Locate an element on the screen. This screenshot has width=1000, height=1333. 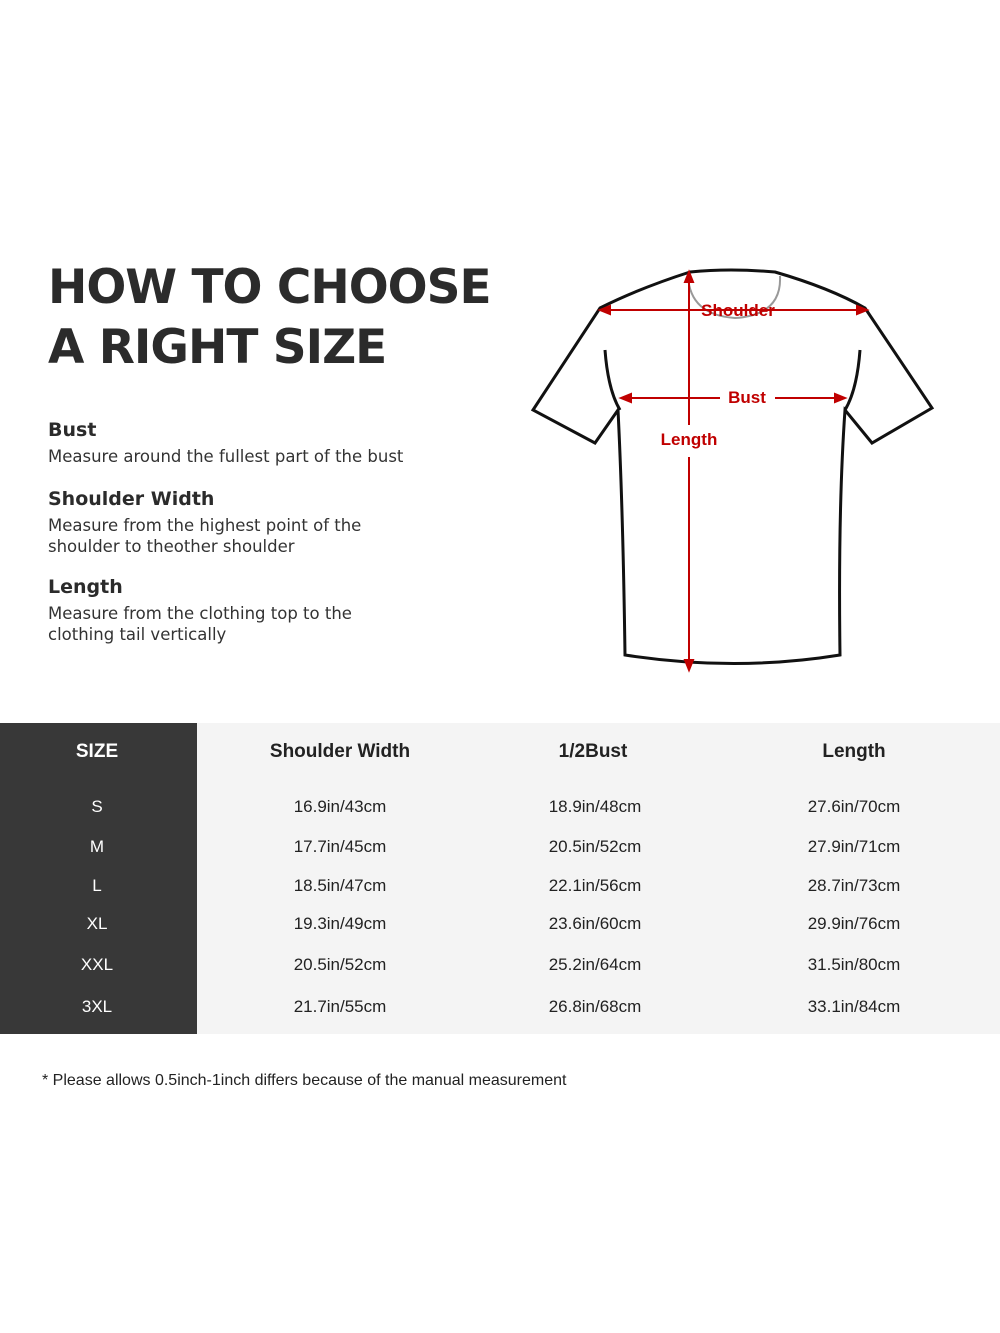
collar is located at coordinates (734, 297).